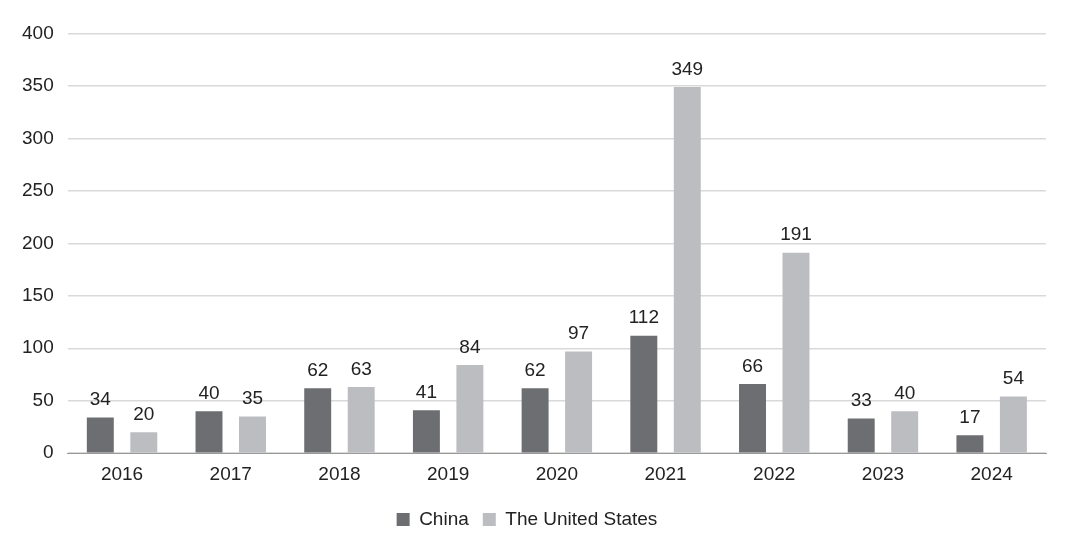 The height and width of the screenshot is (547, 1074). What do you see at coordinates (38, 190) in the screenshot?
I see `y-tick-label: 250` at bounding box center [38, 190].